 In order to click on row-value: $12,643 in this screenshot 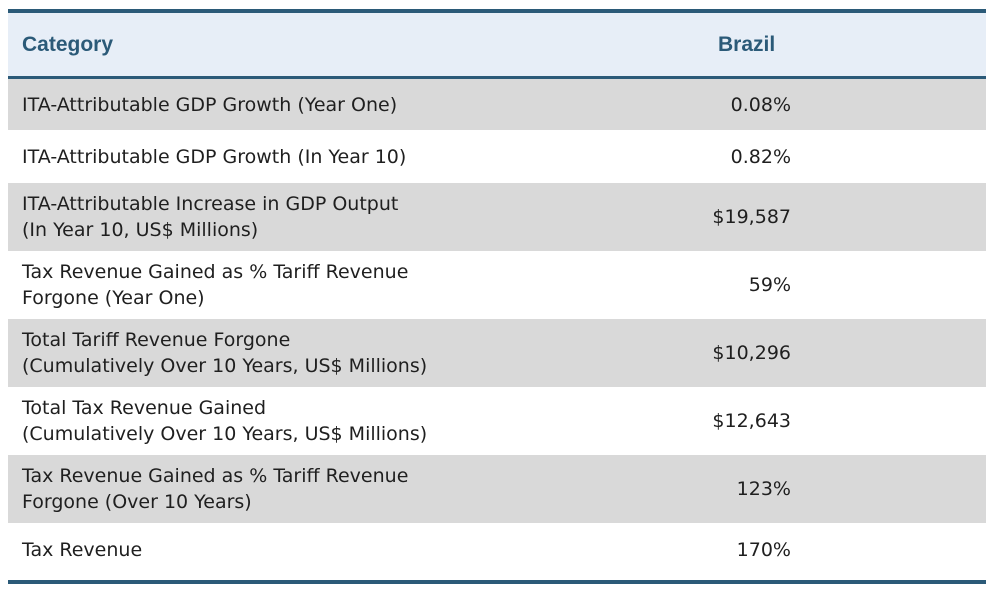, I will do `click(751, 421)`.